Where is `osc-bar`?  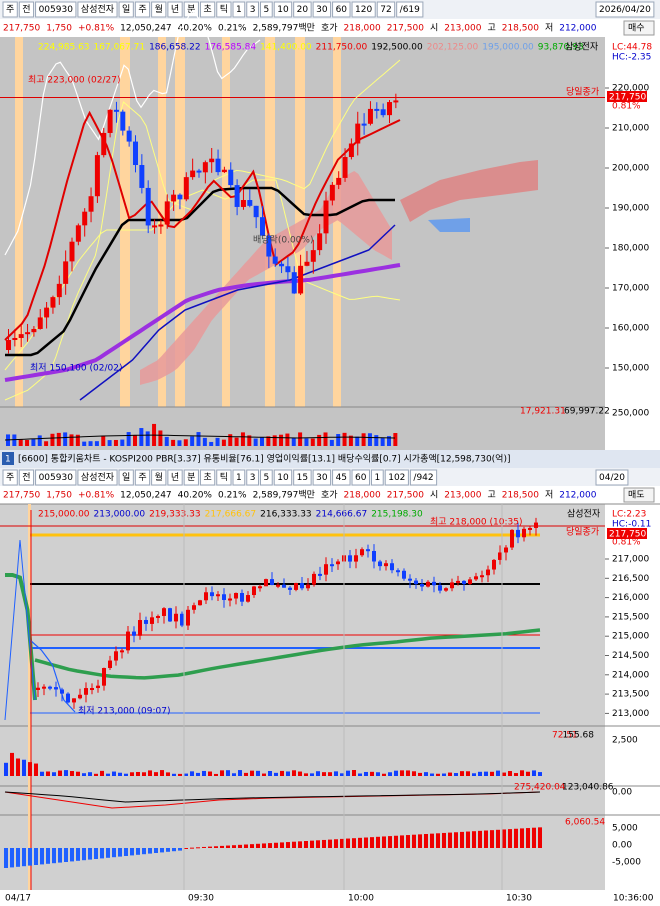
osc-bar is located at coordinates (366, 842).